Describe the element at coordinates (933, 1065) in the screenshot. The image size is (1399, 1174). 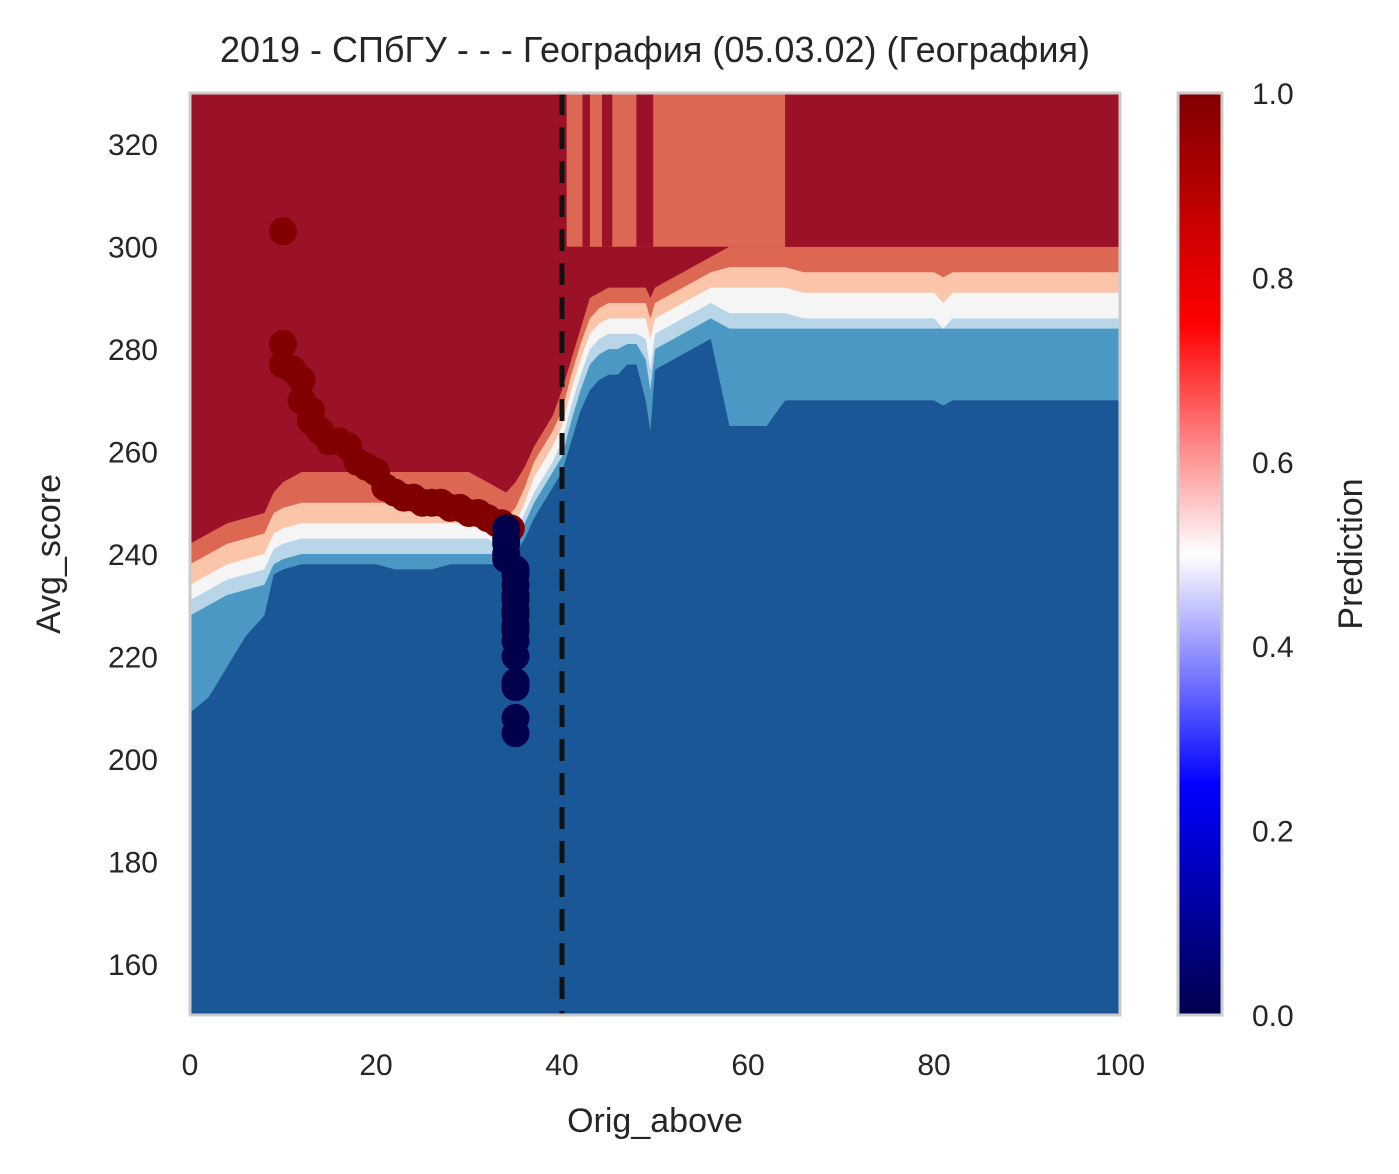
I see `x-tick-label: 80` at that location.